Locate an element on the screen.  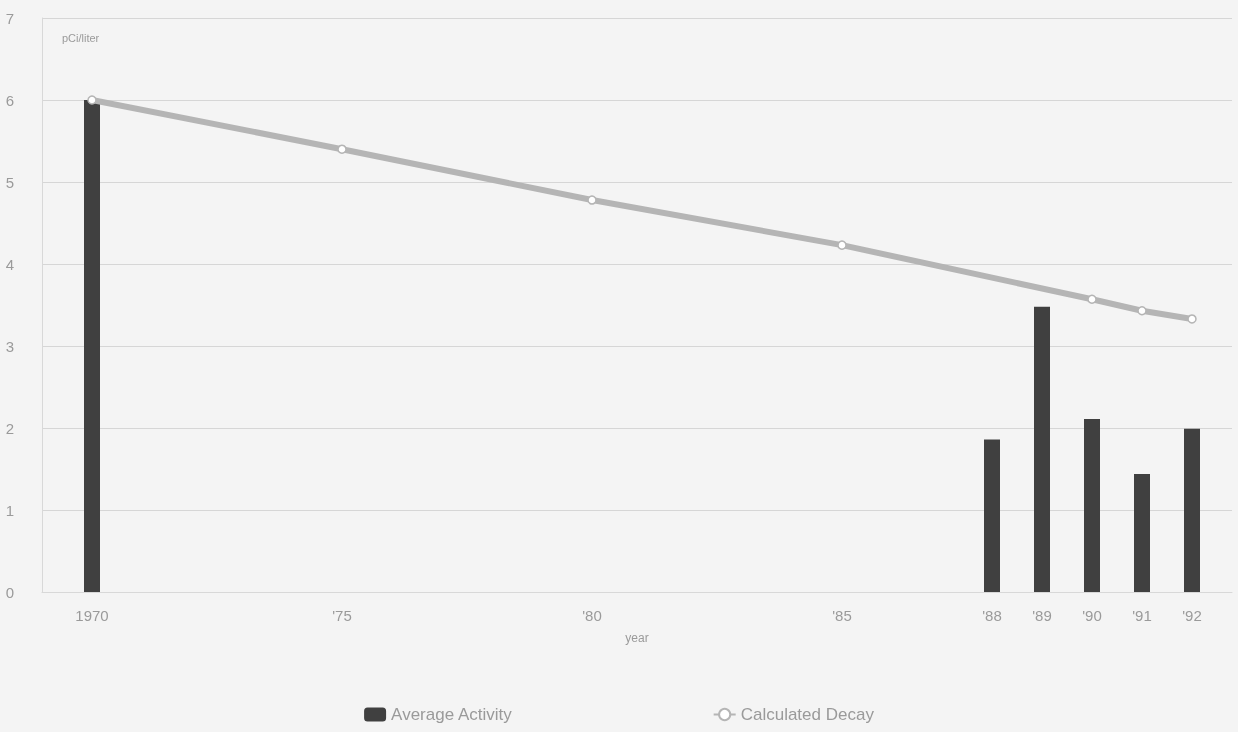
y-tick-label: 7 is located at coordinates (9, 18).